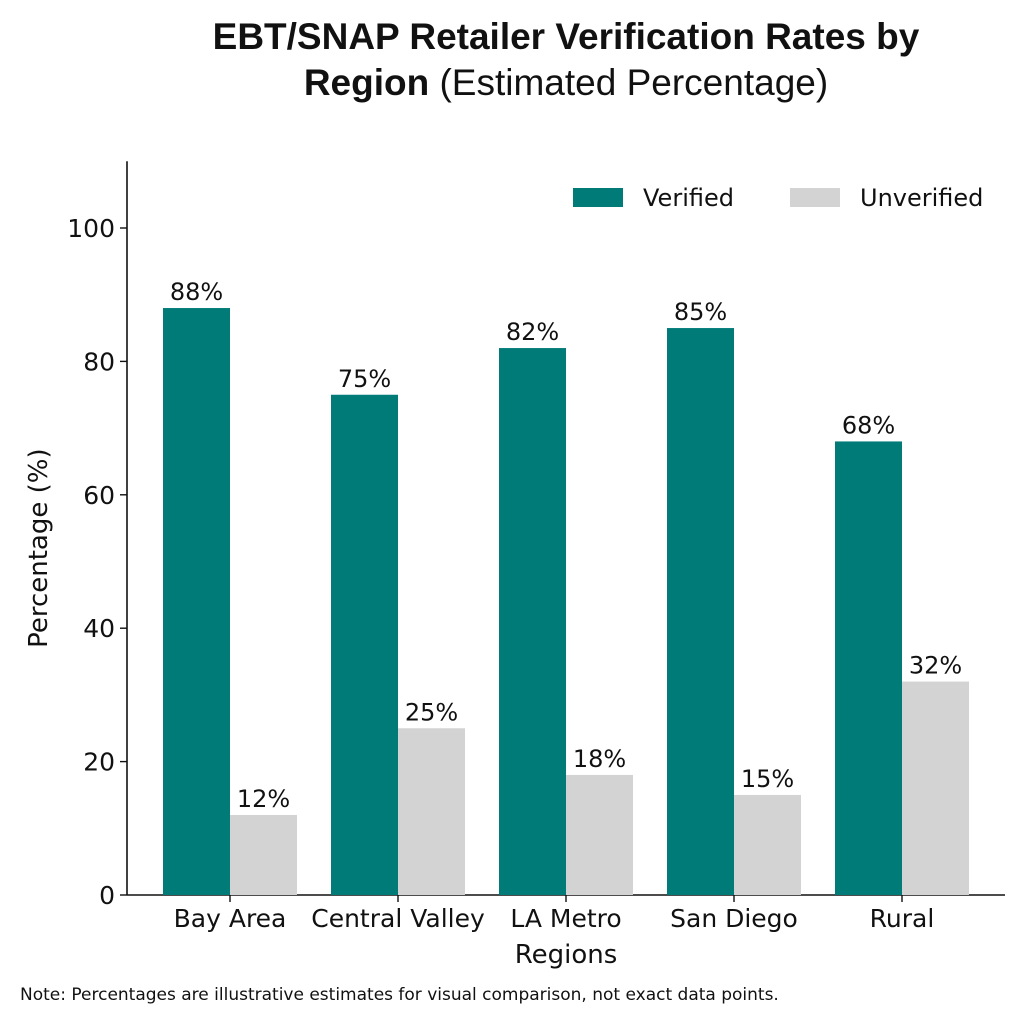 This screenshot has width=1024, height=1024. What do you see at coordinates (566, 955) in the screenshot?
I see `x-axis-label: Regions` at bounding box center [566, 955].